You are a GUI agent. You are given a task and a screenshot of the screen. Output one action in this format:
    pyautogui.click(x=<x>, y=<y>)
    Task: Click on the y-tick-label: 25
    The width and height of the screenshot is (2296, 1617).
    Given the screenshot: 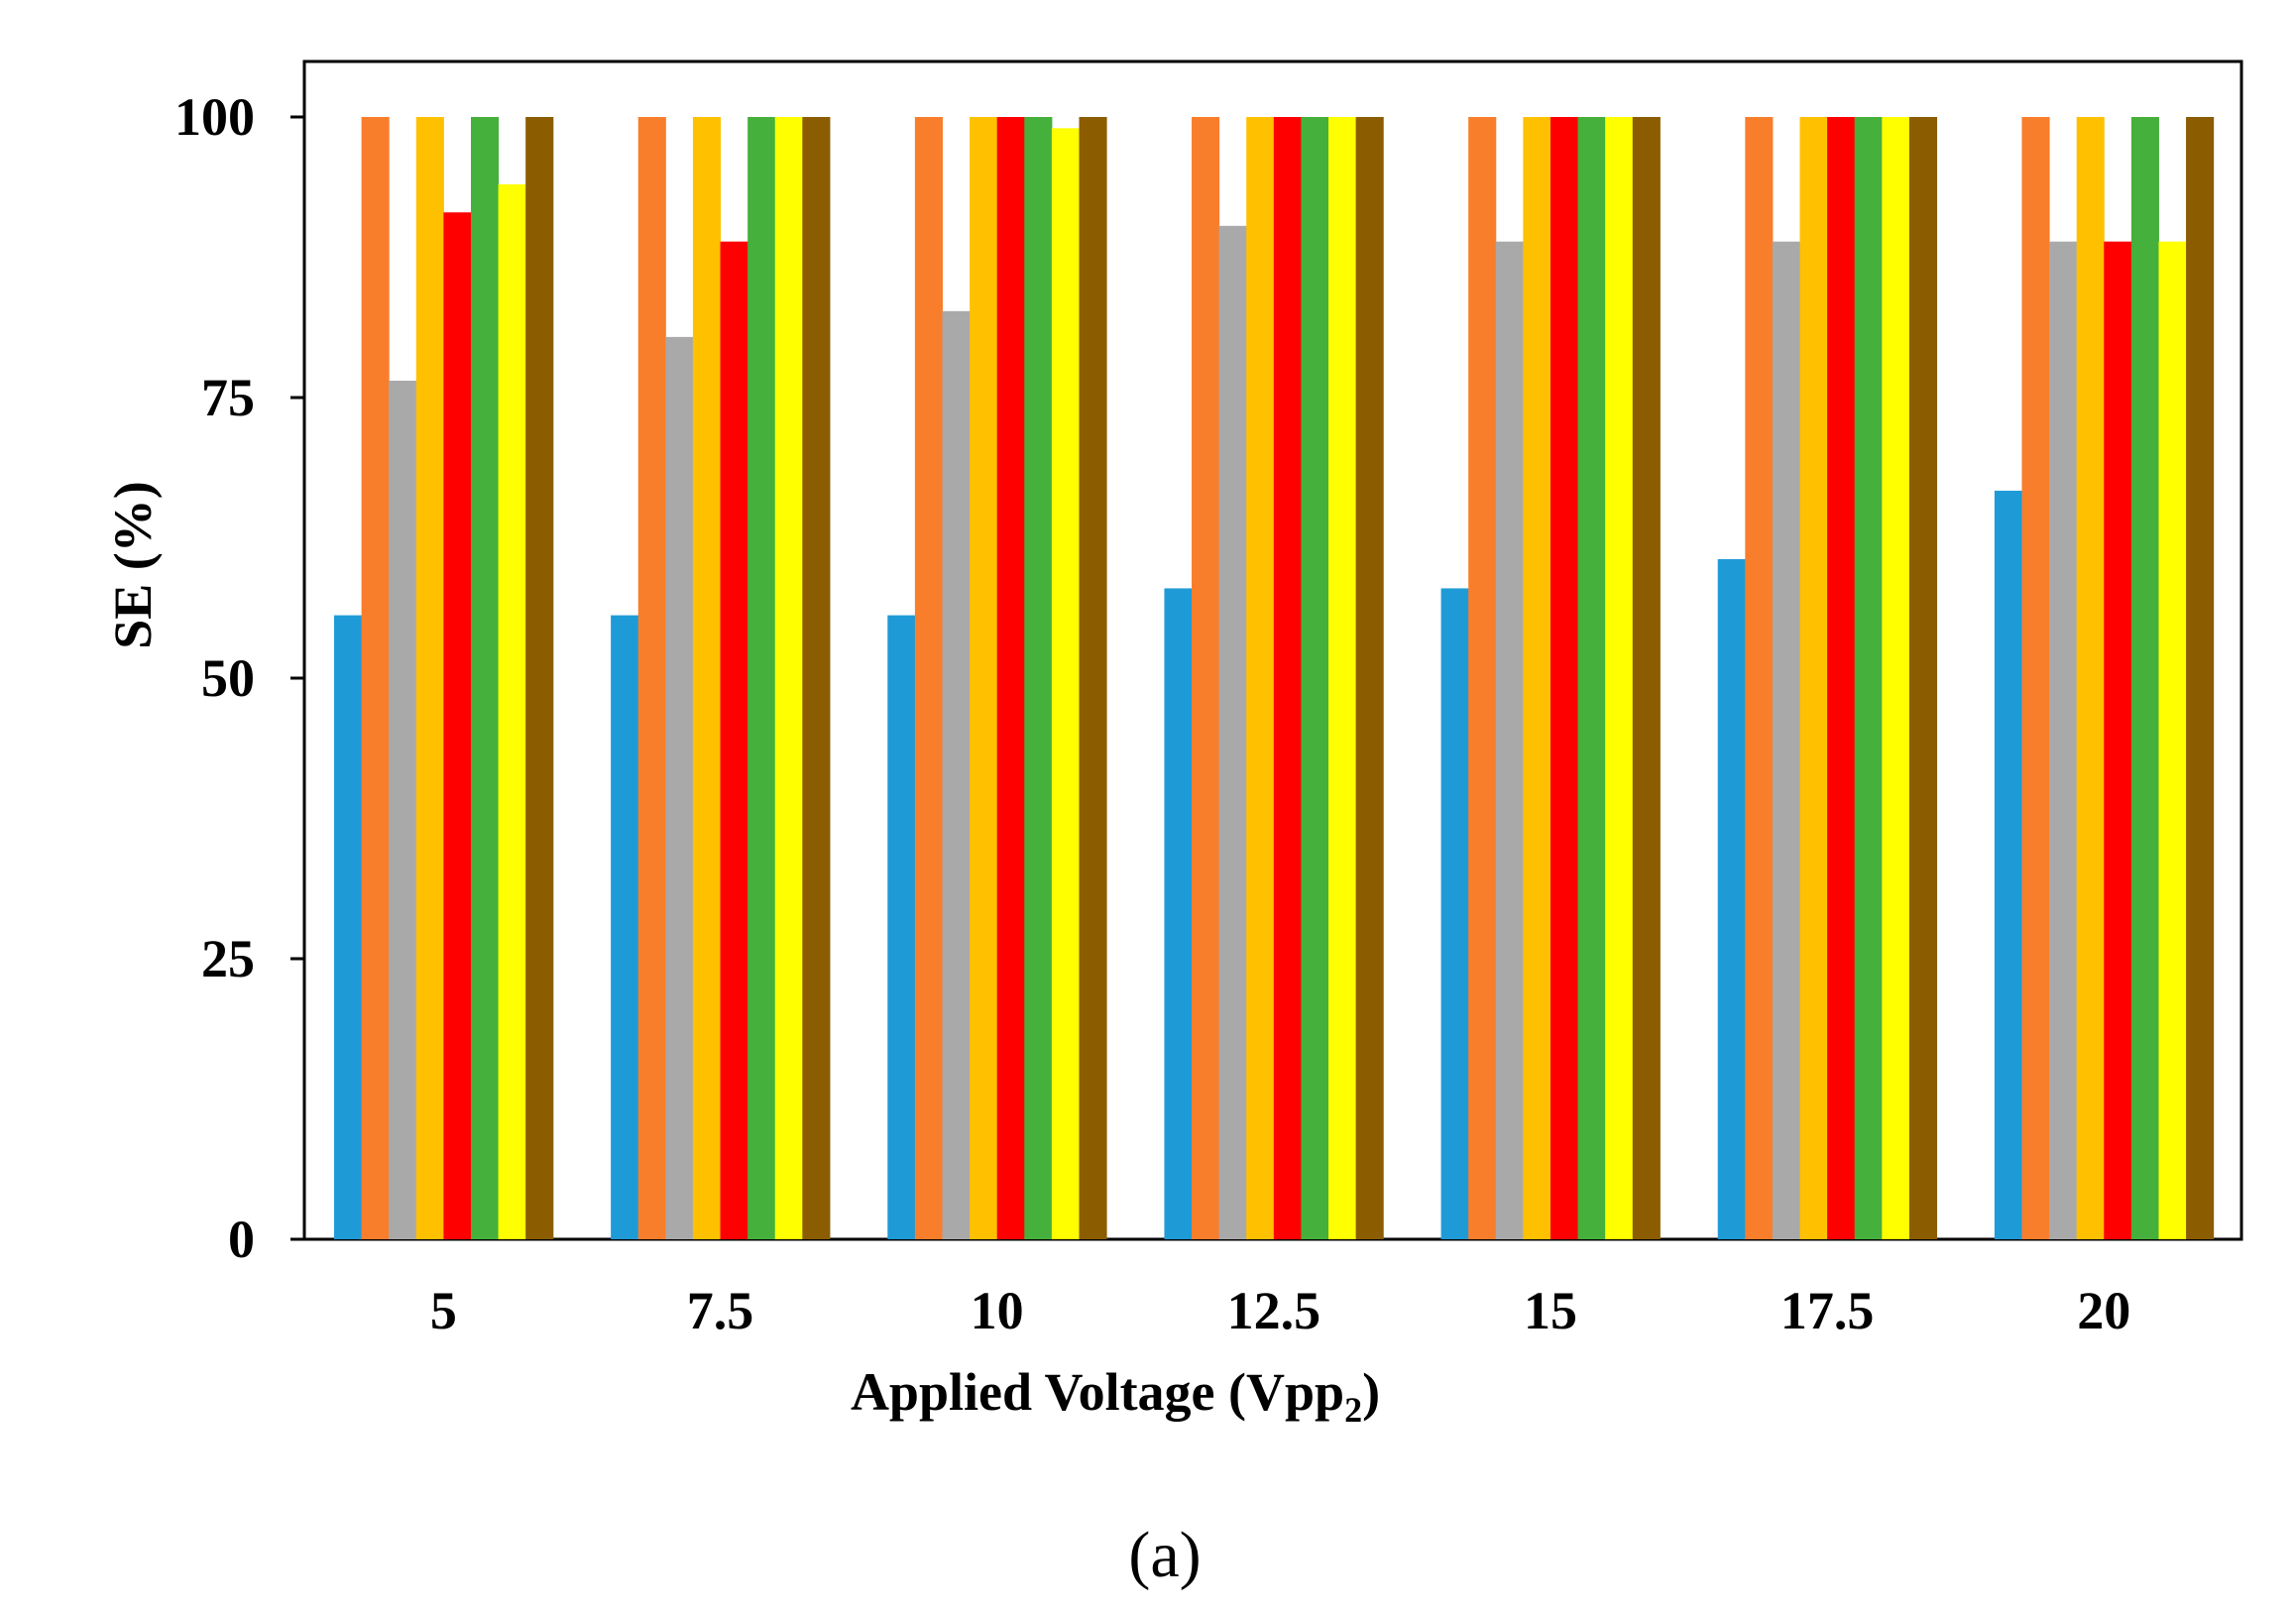 What is the action you would take?
    pyautogui.click(x=228, y=958)
    